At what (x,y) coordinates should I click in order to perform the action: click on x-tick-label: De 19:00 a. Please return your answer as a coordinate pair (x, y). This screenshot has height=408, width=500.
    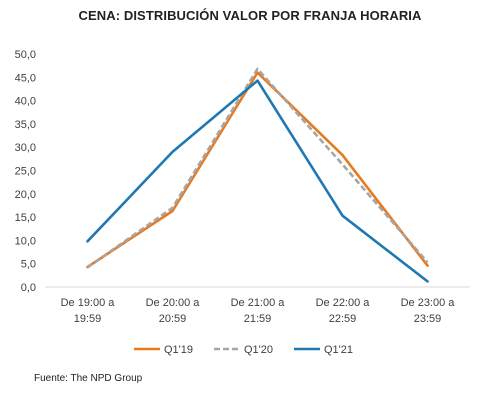
    Looking at the image, I should click on (88, 303).